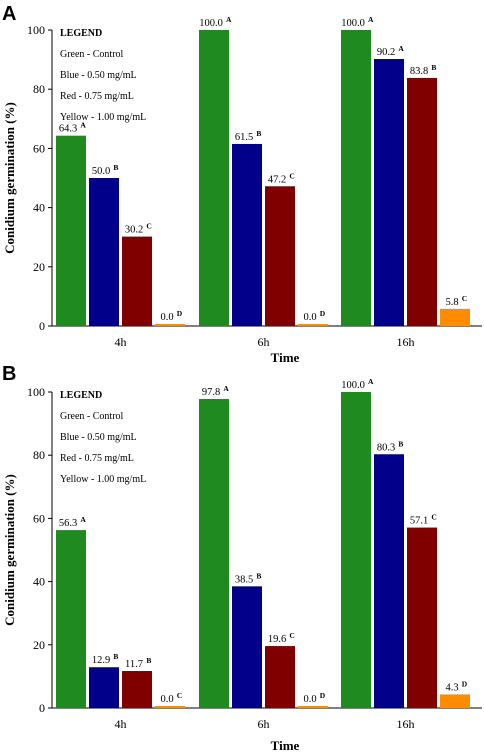 The height and width of the screenshot is (754, 484). Describe the element at coordinates (134, 664) in the screenshot. I see `data-label-value: 11.7` at that location.